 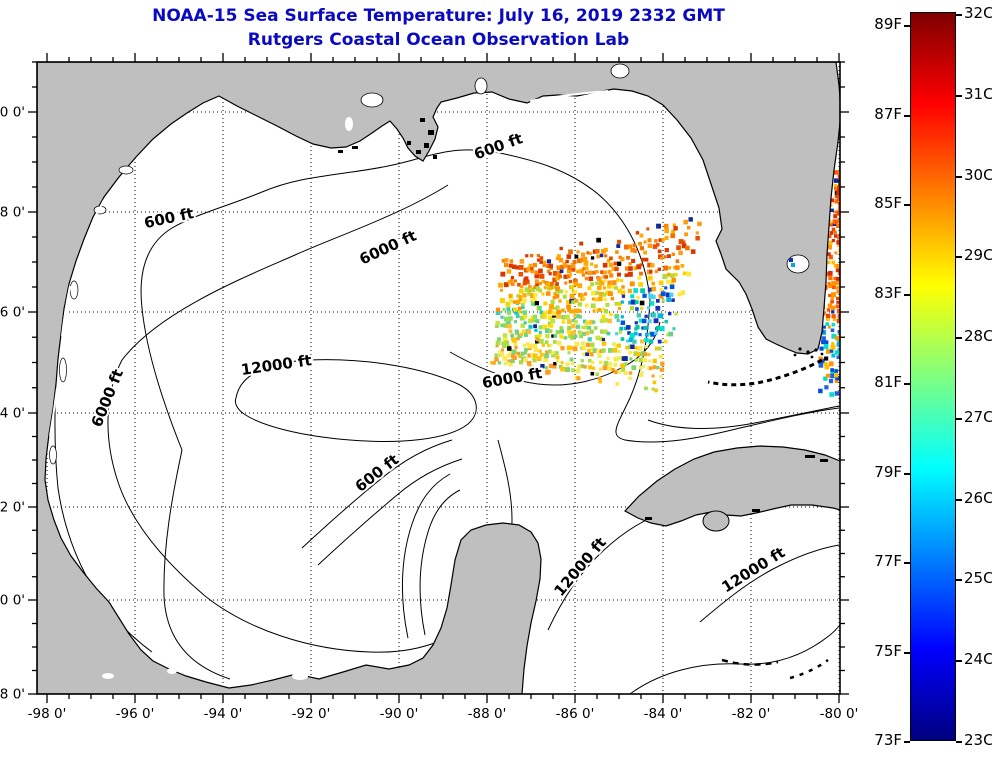 I want to click on colorbar-fahrenheit-label: 87F, so click(x=888, y=113).